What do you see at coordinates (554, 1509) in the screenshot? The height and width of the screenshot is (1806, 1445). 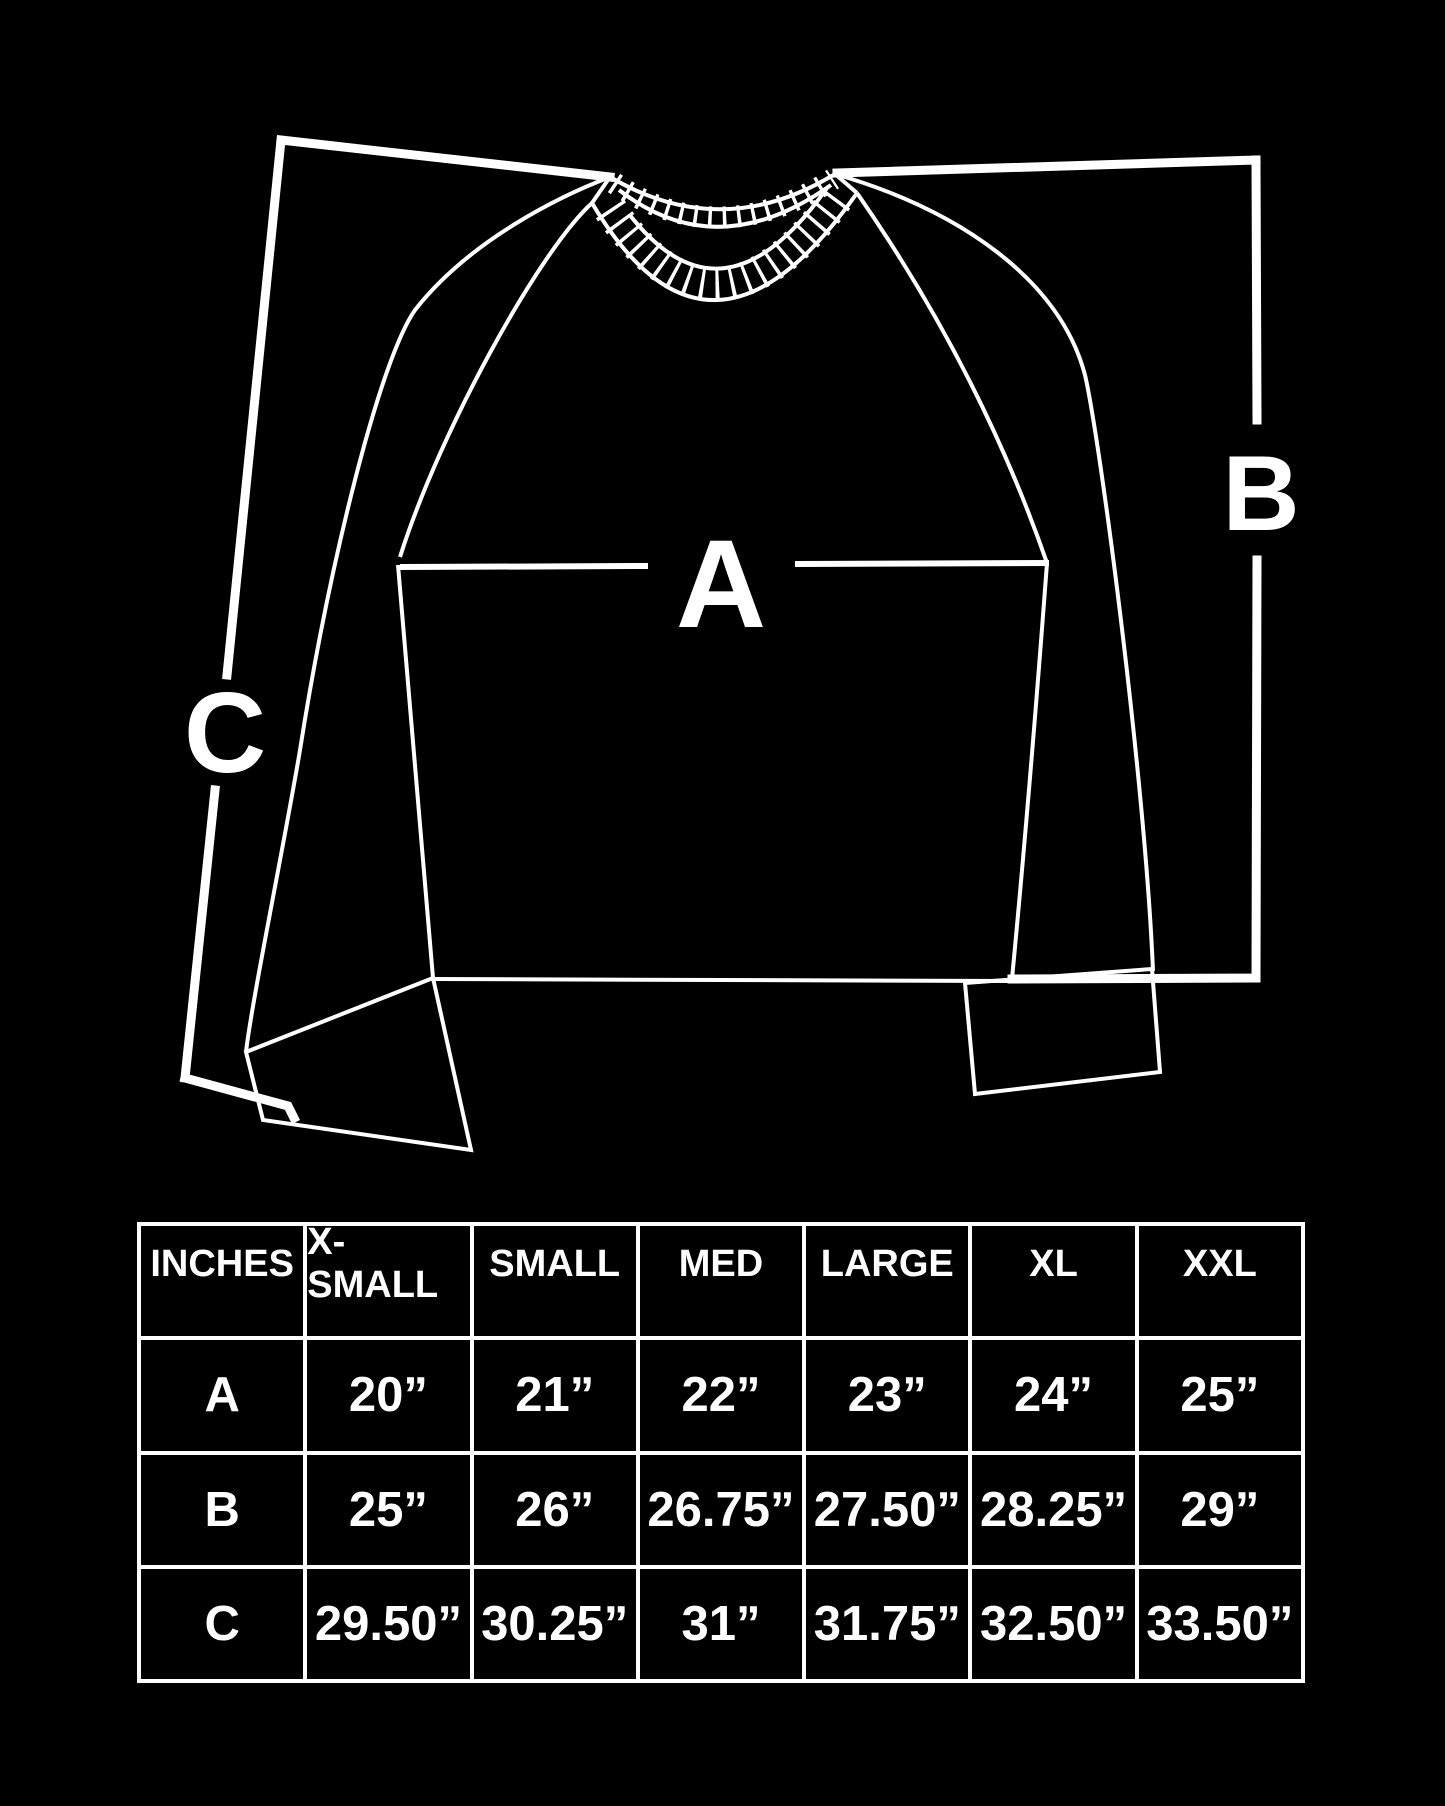 I see `table-cell-b-small: 26”` at bounding box center [554, 1509].